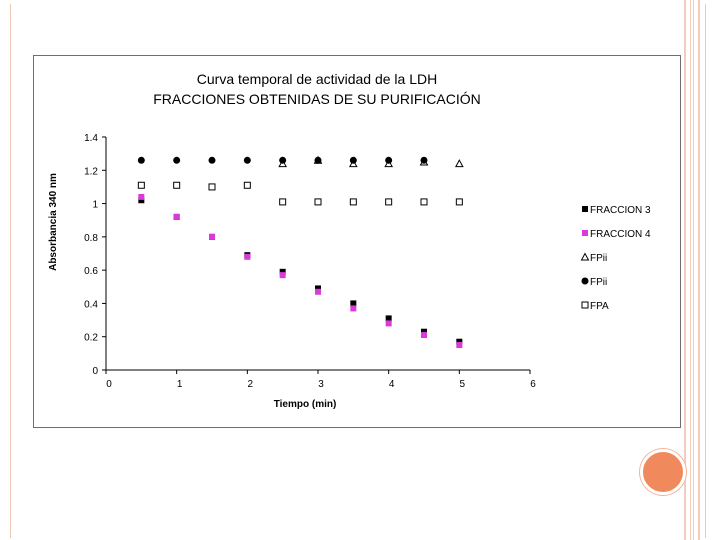 The width and height of the screenshot is (720, 540). Describe the element at coordinates (620, 234) in the screenshot. I see `legend-entry: FRACCION 4` at that location.